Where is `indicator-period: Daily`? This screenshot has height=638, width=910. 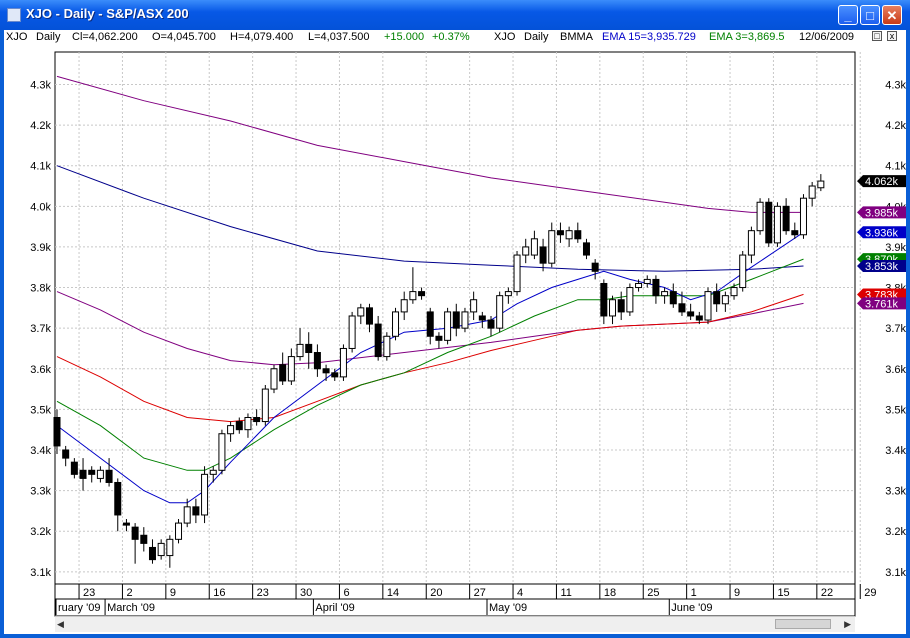
indicator-period: Daily is located at coordinates (536, 37).